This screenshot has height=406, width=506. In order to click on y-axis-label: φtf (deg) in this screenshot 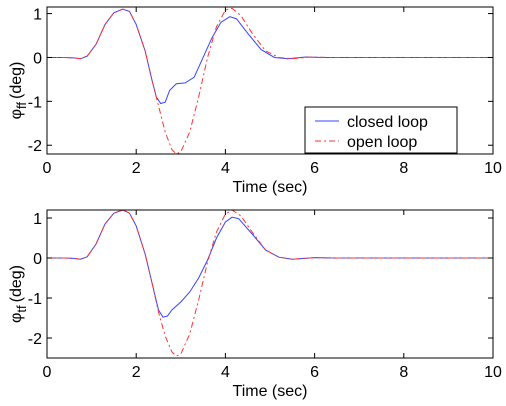, I will do `click(18, 294)`.